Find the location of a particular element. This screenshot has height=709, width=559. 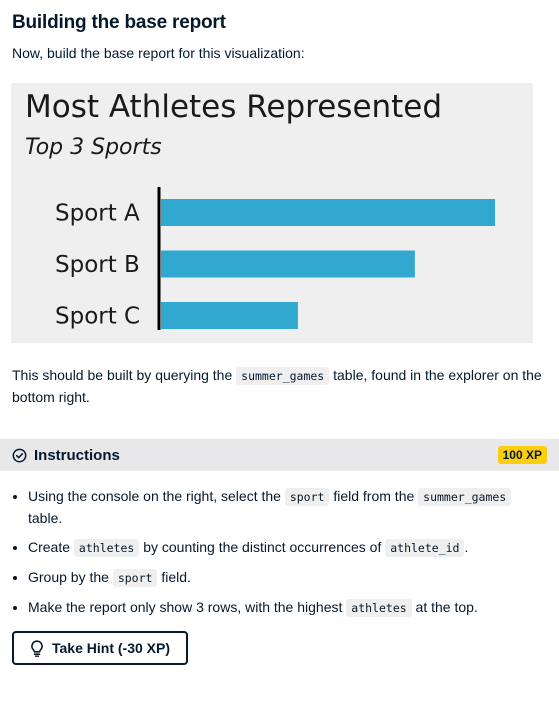

instruction-item: Group by the sport field. is located at coordinates (287, 578).